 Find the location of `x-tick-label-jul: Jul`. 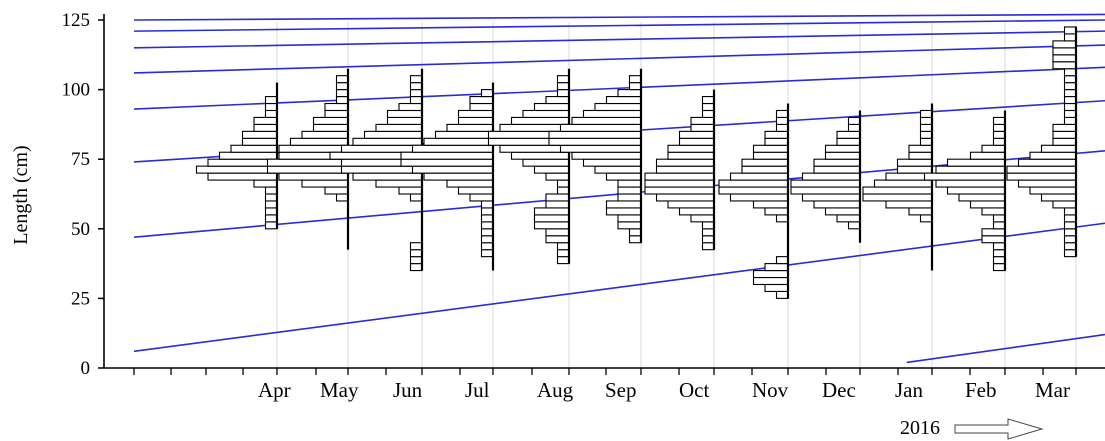

x-tick-label-jul: Jul is located at coordinates (477, 390).